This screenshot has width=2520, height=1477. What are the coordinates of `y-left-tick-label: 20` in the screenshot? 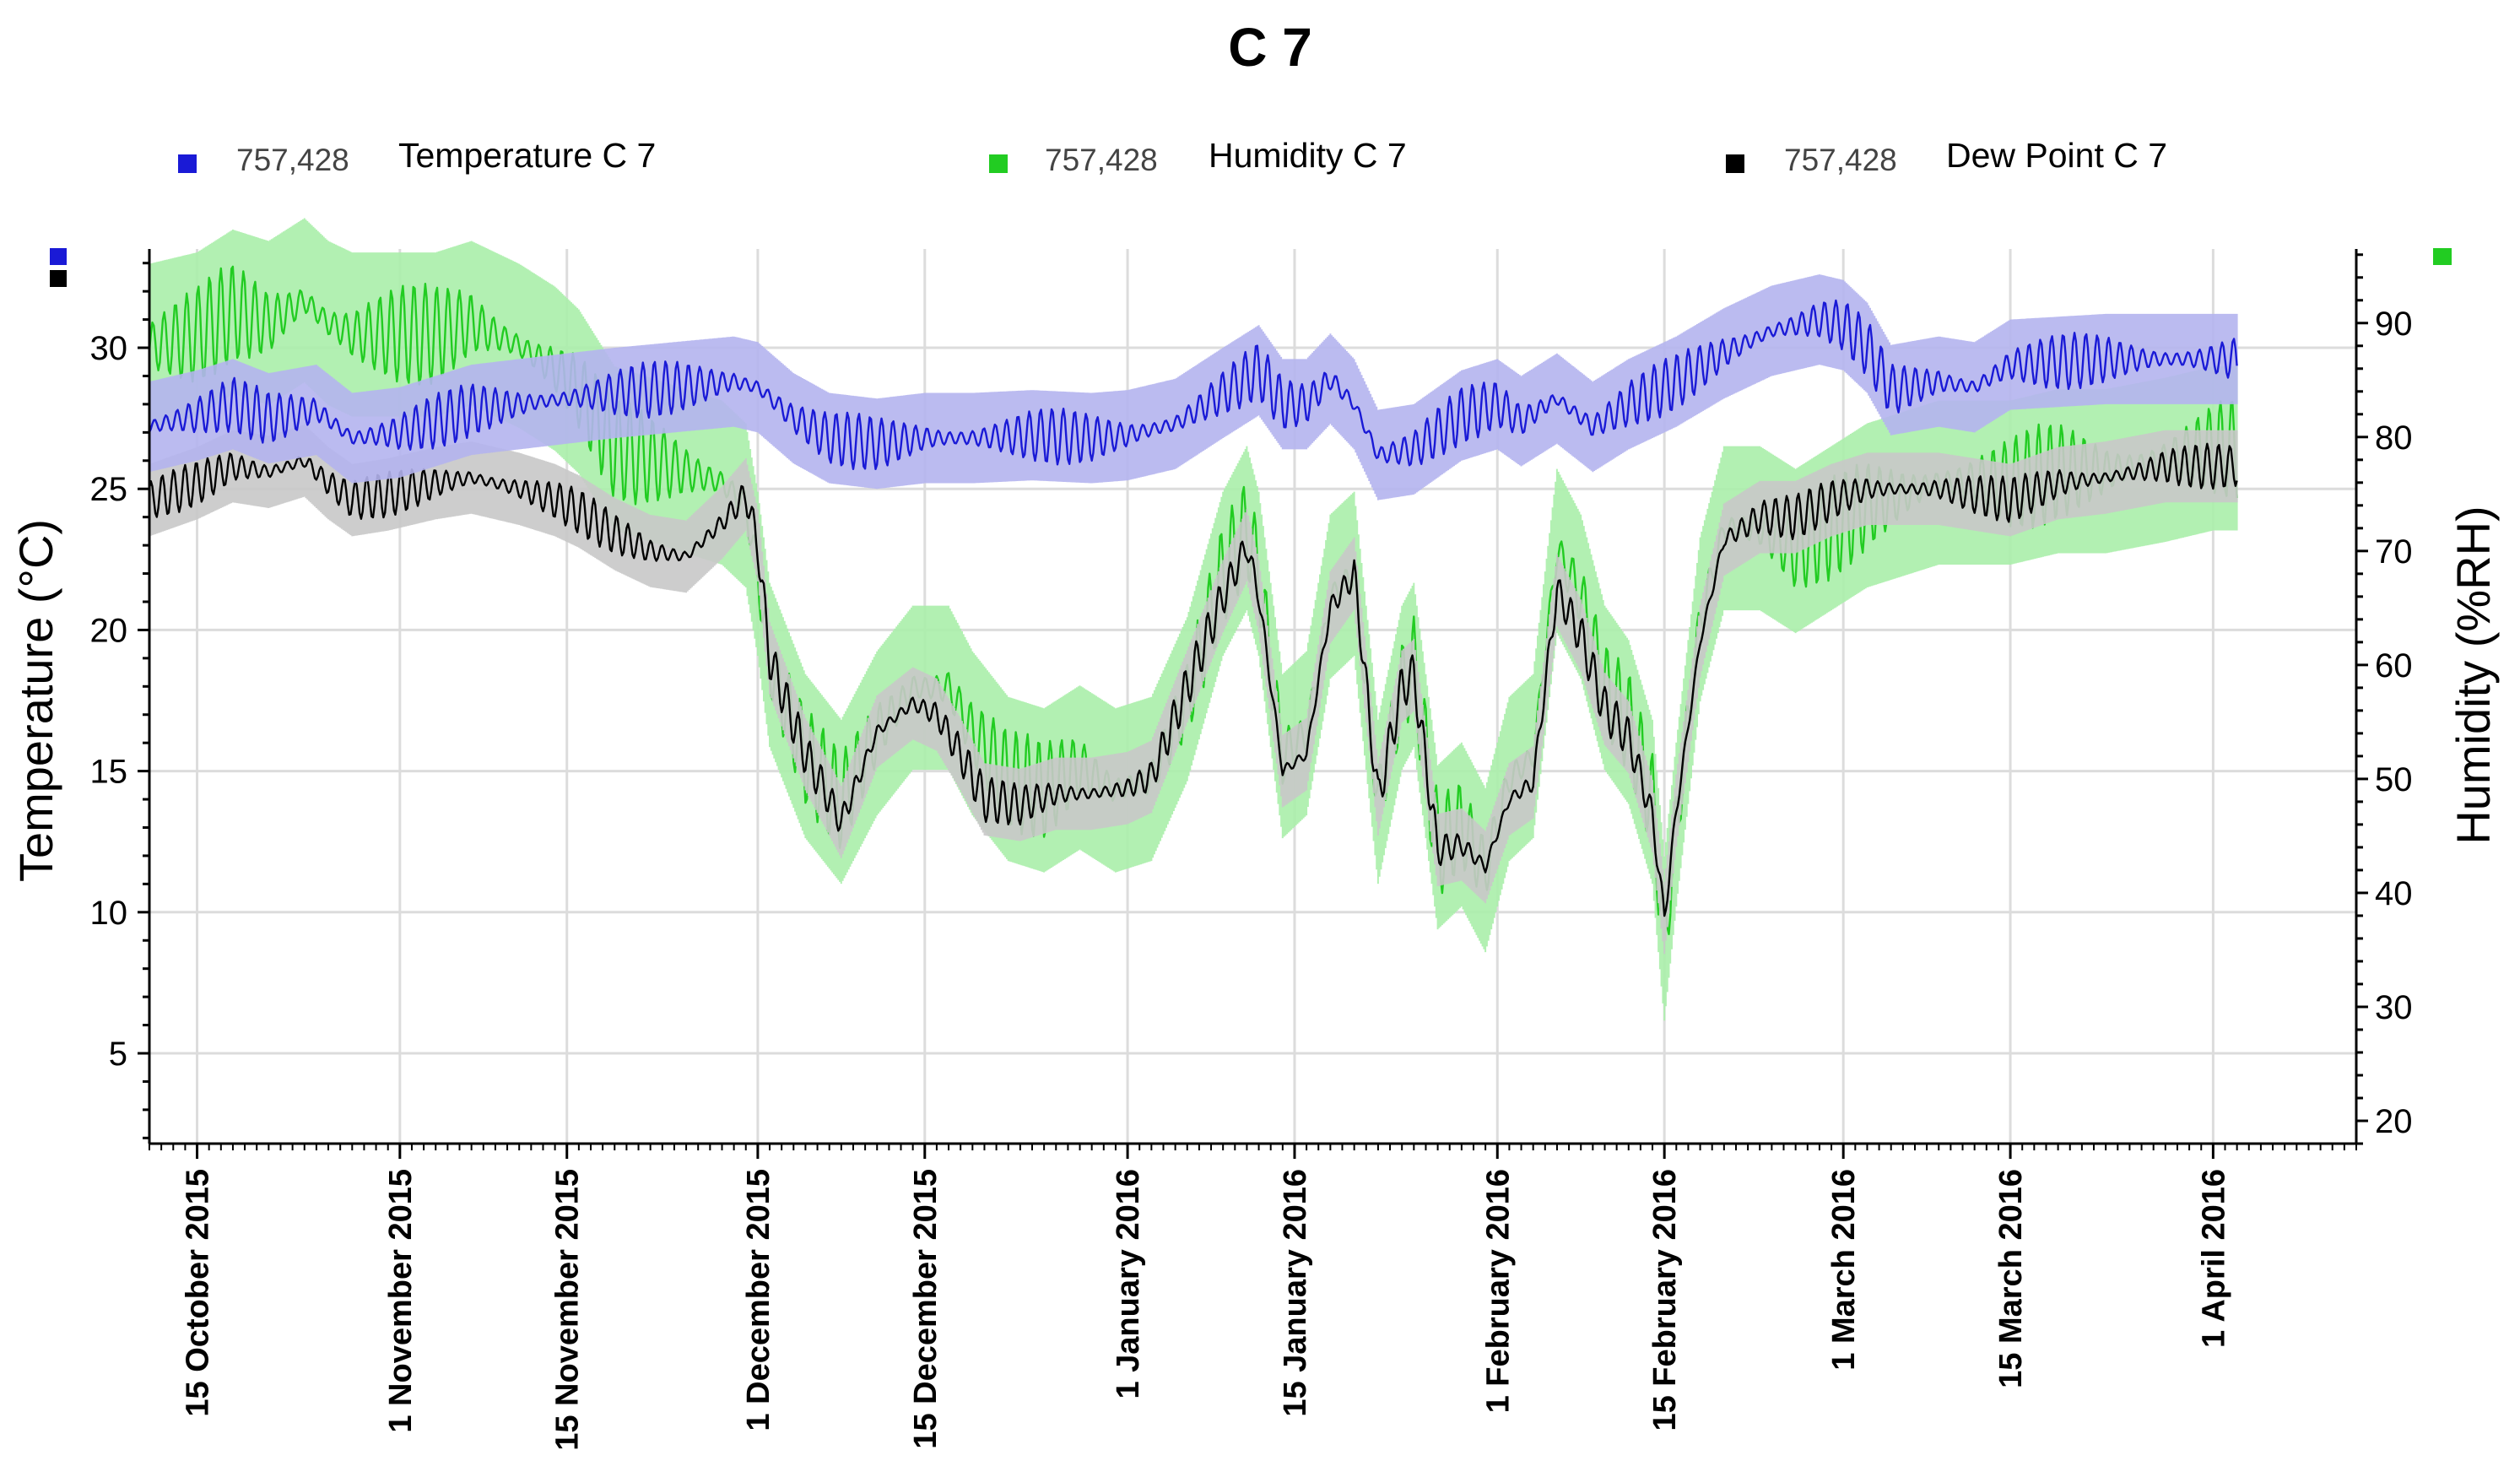 It's located at (109, 630).